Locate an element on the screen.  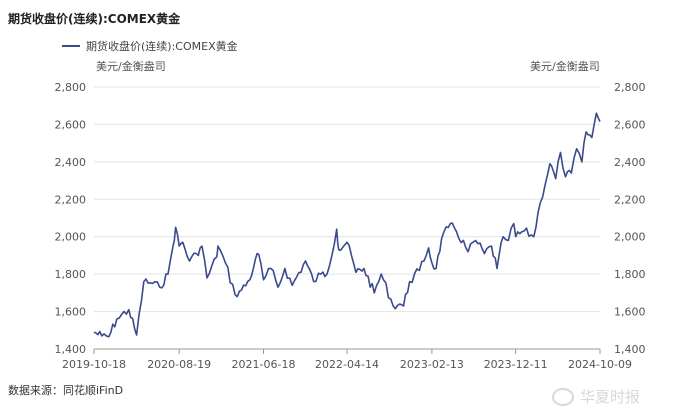
data-source-note: 数据来源：同花顺iFinD is located at coordinates (66, 390).